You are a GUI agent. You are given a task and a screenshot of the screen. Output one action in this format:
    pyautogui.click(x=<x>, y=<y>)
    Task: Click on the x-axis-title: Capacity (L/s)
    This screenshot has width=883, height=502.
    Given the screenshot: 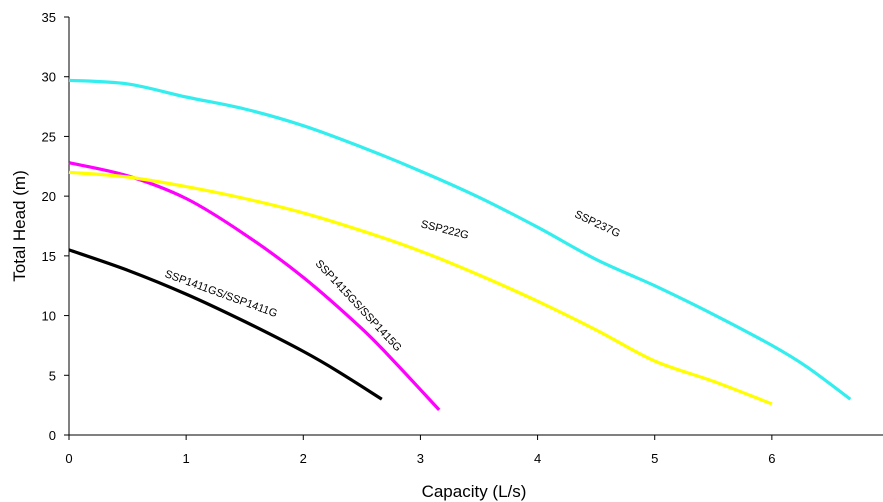 What is the action you would take?
    pyautogui.click(x=474, y=491)
    